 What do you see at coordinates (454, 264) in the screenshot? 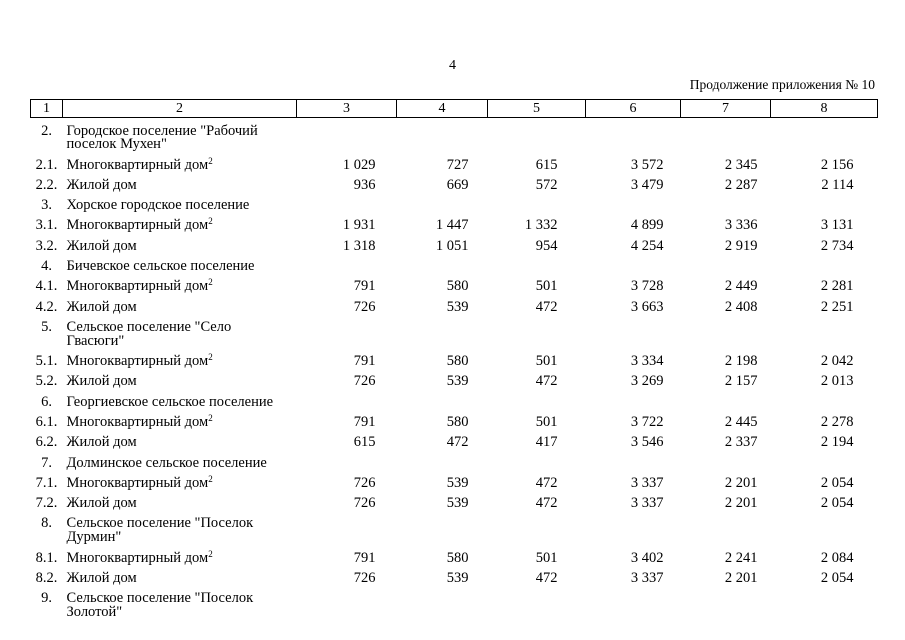
I see `section-row: 4. Бичевское сельское поселение` at bounding box center [454, 264].